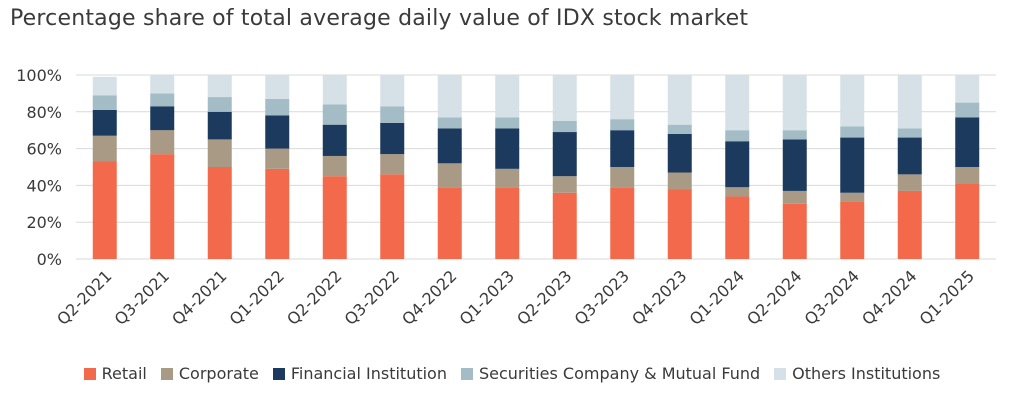 Image resolution: width=1024 pixels, height=408 pixels. I want to click on x-tick-label: Q2-2023, so click(544, 297).